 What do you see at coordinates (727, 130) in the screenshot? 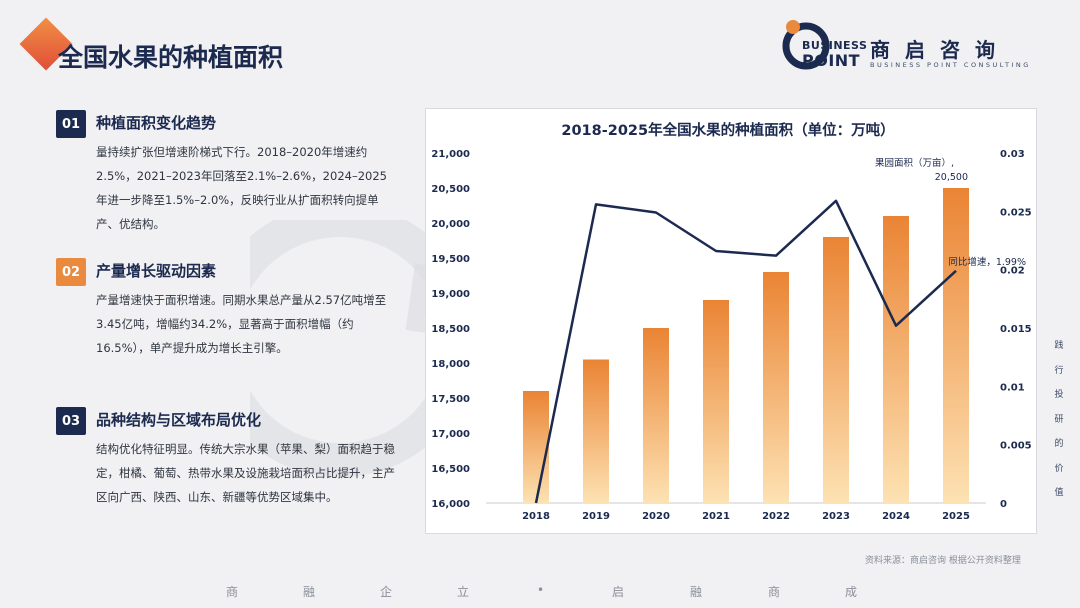
I see `chart-title: 2018-2025年全国水果的种植面积（单位：万吨）` at bounding box center [727, 130].